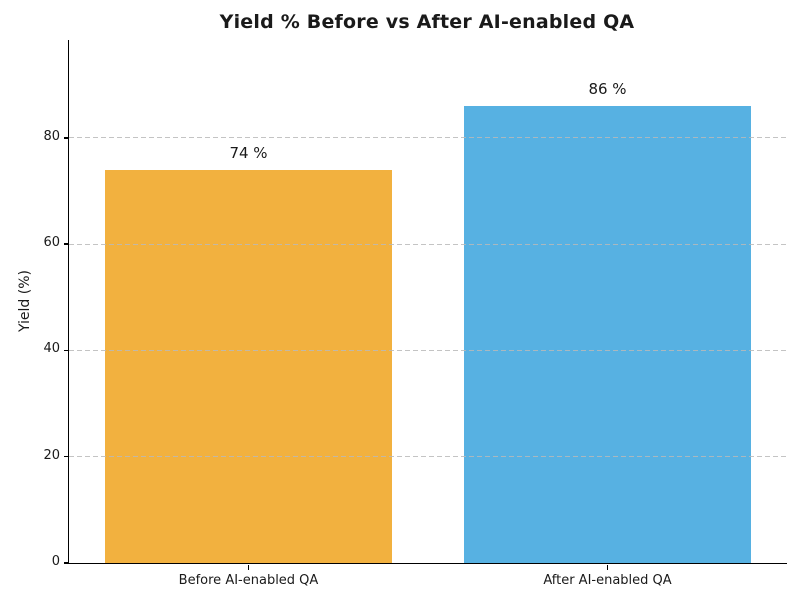  I want to click on y-axis-label: Yield (%), so click(25, 301).